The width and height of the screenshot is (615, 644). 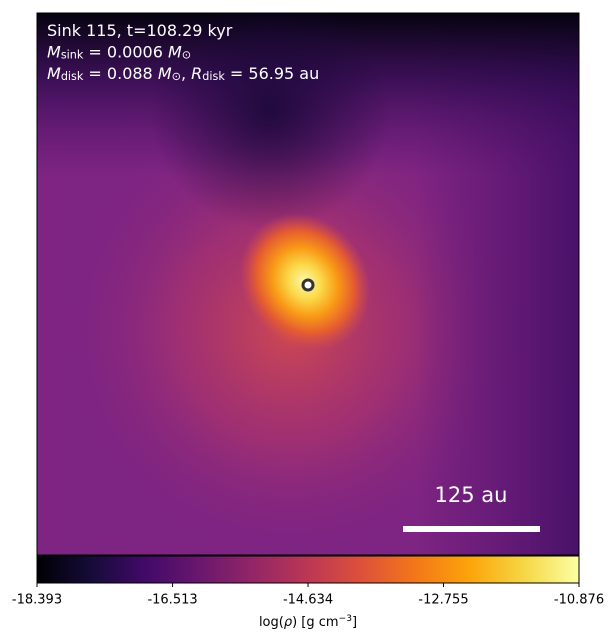 I want to click on text-part: = 56.95 au, so click(x=272, y=73).